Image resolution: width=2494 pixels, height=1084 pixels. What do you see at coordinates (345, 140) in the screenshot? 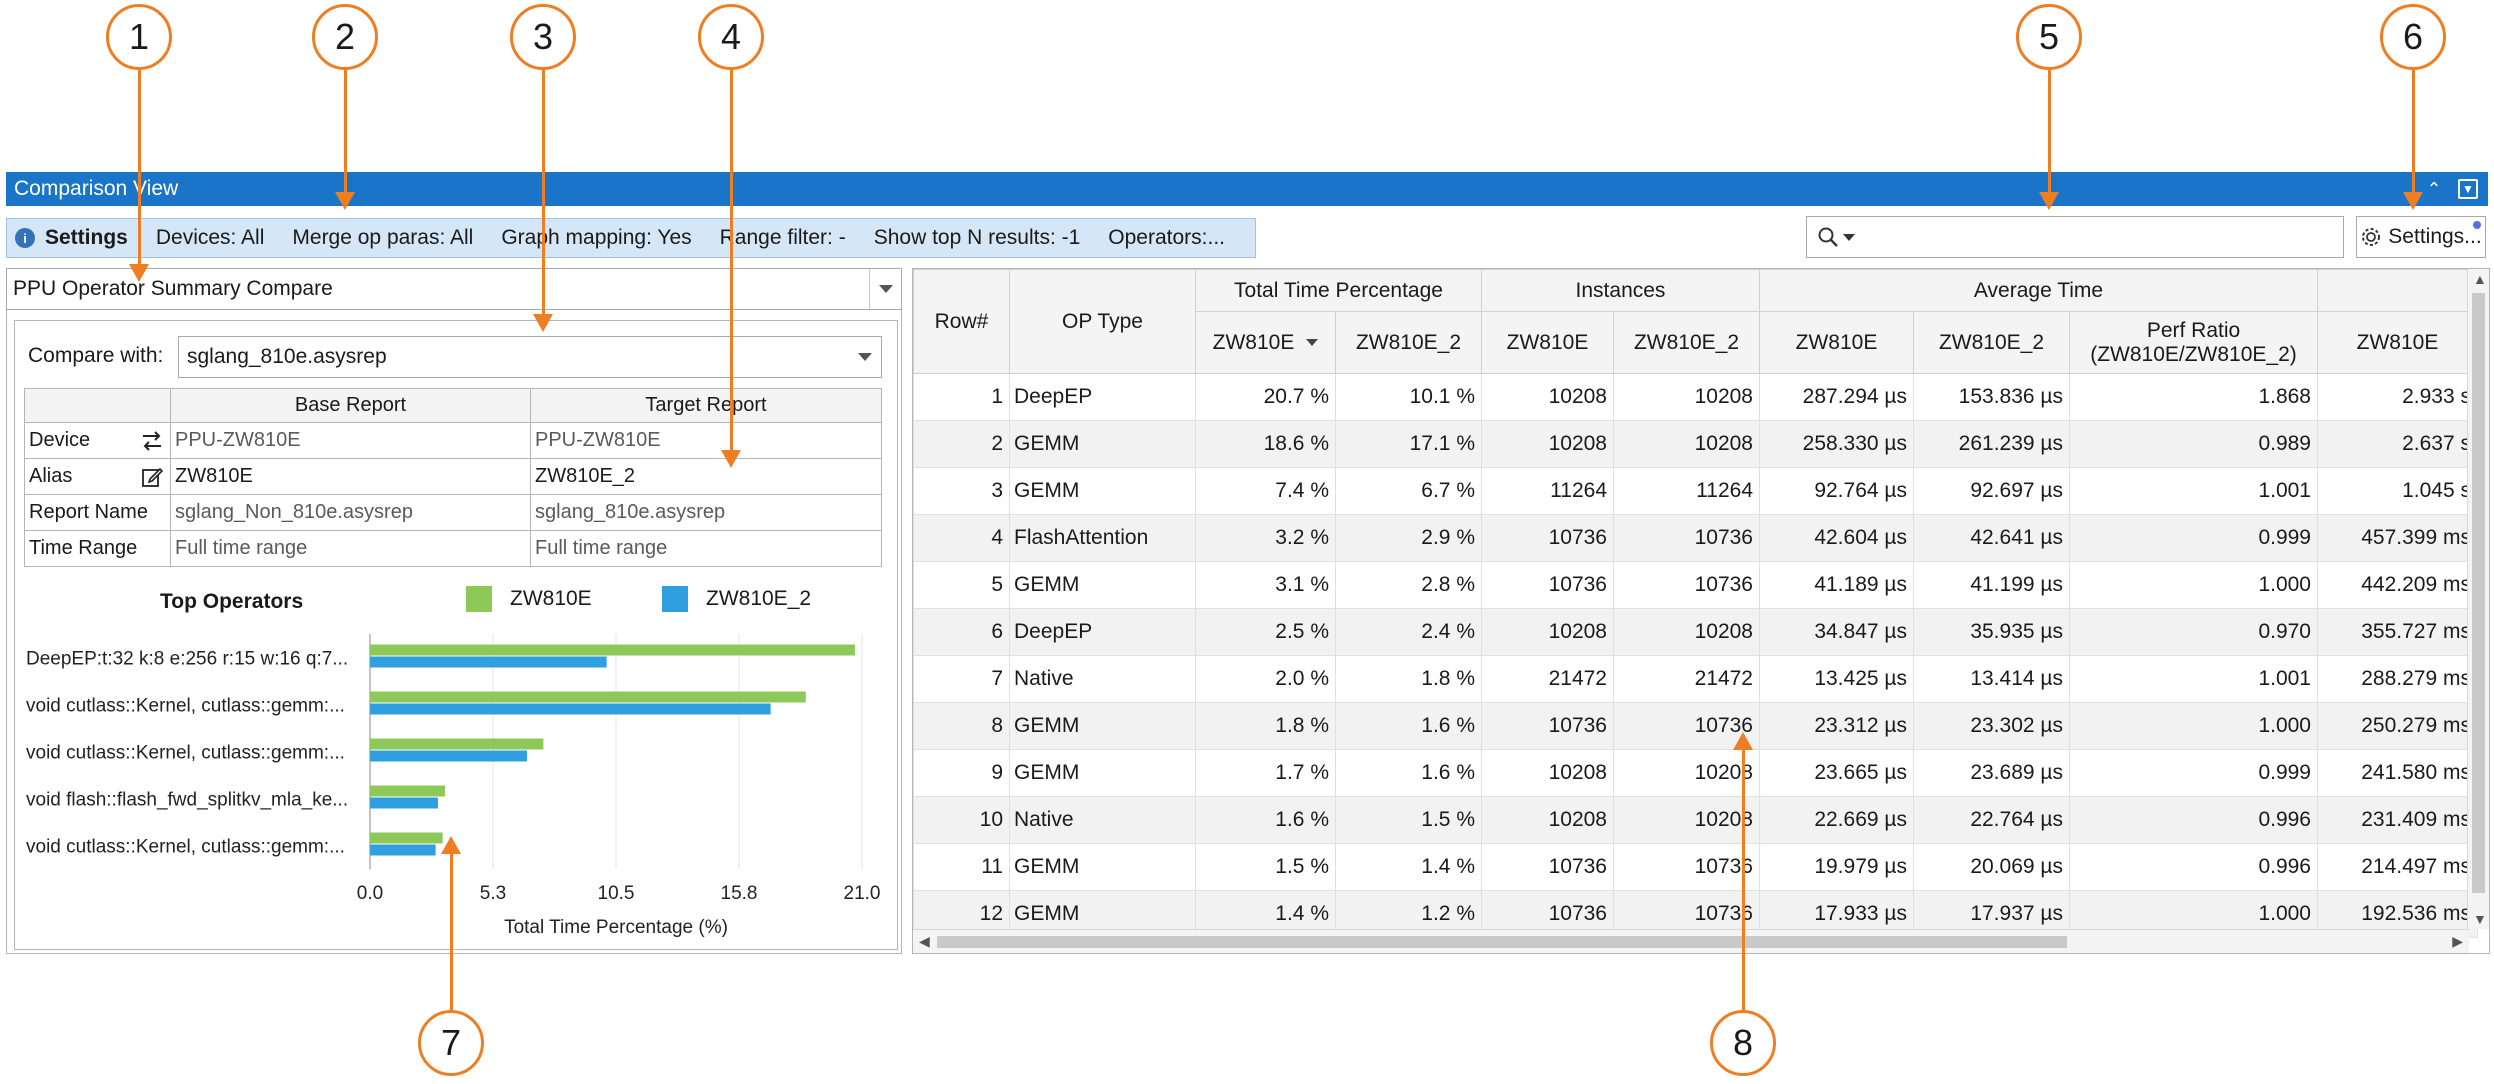
I see `callout-2-arrow` at bounding box center [345, 140].